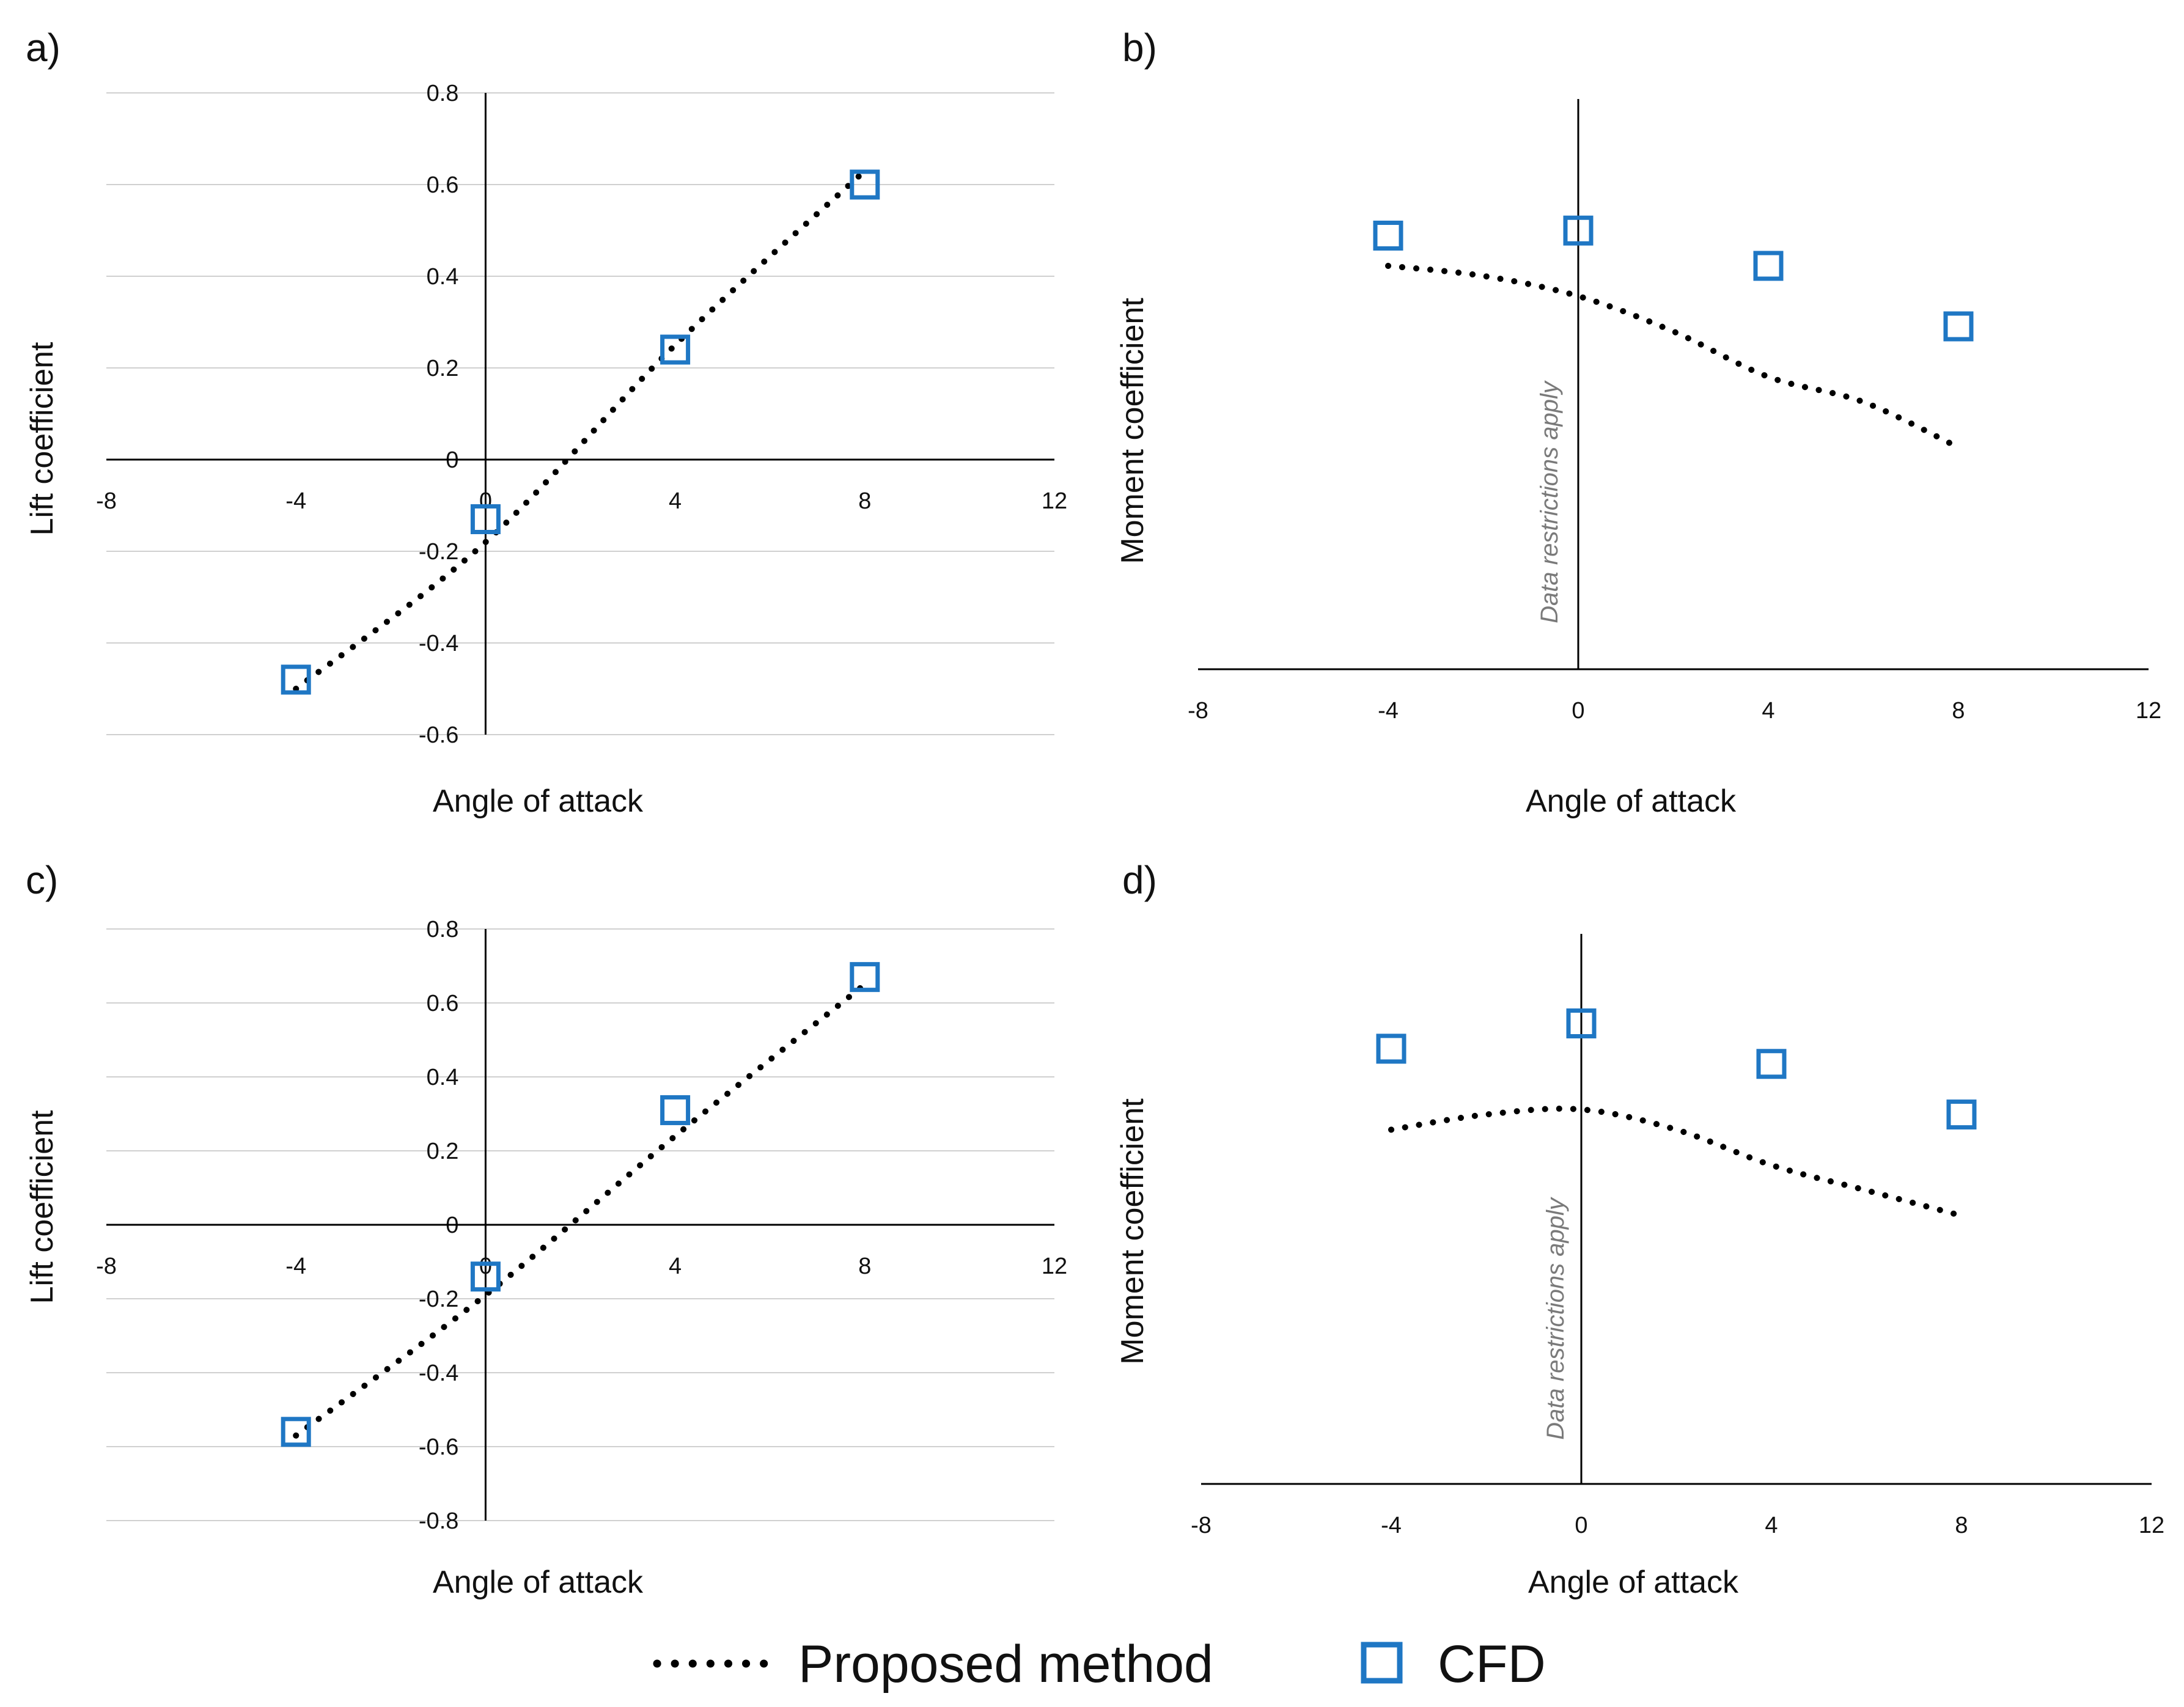 The width and height of the screenshot is (2184, 1707). I want to click on legend: Proposed method CFD, so click(1099, 1665).